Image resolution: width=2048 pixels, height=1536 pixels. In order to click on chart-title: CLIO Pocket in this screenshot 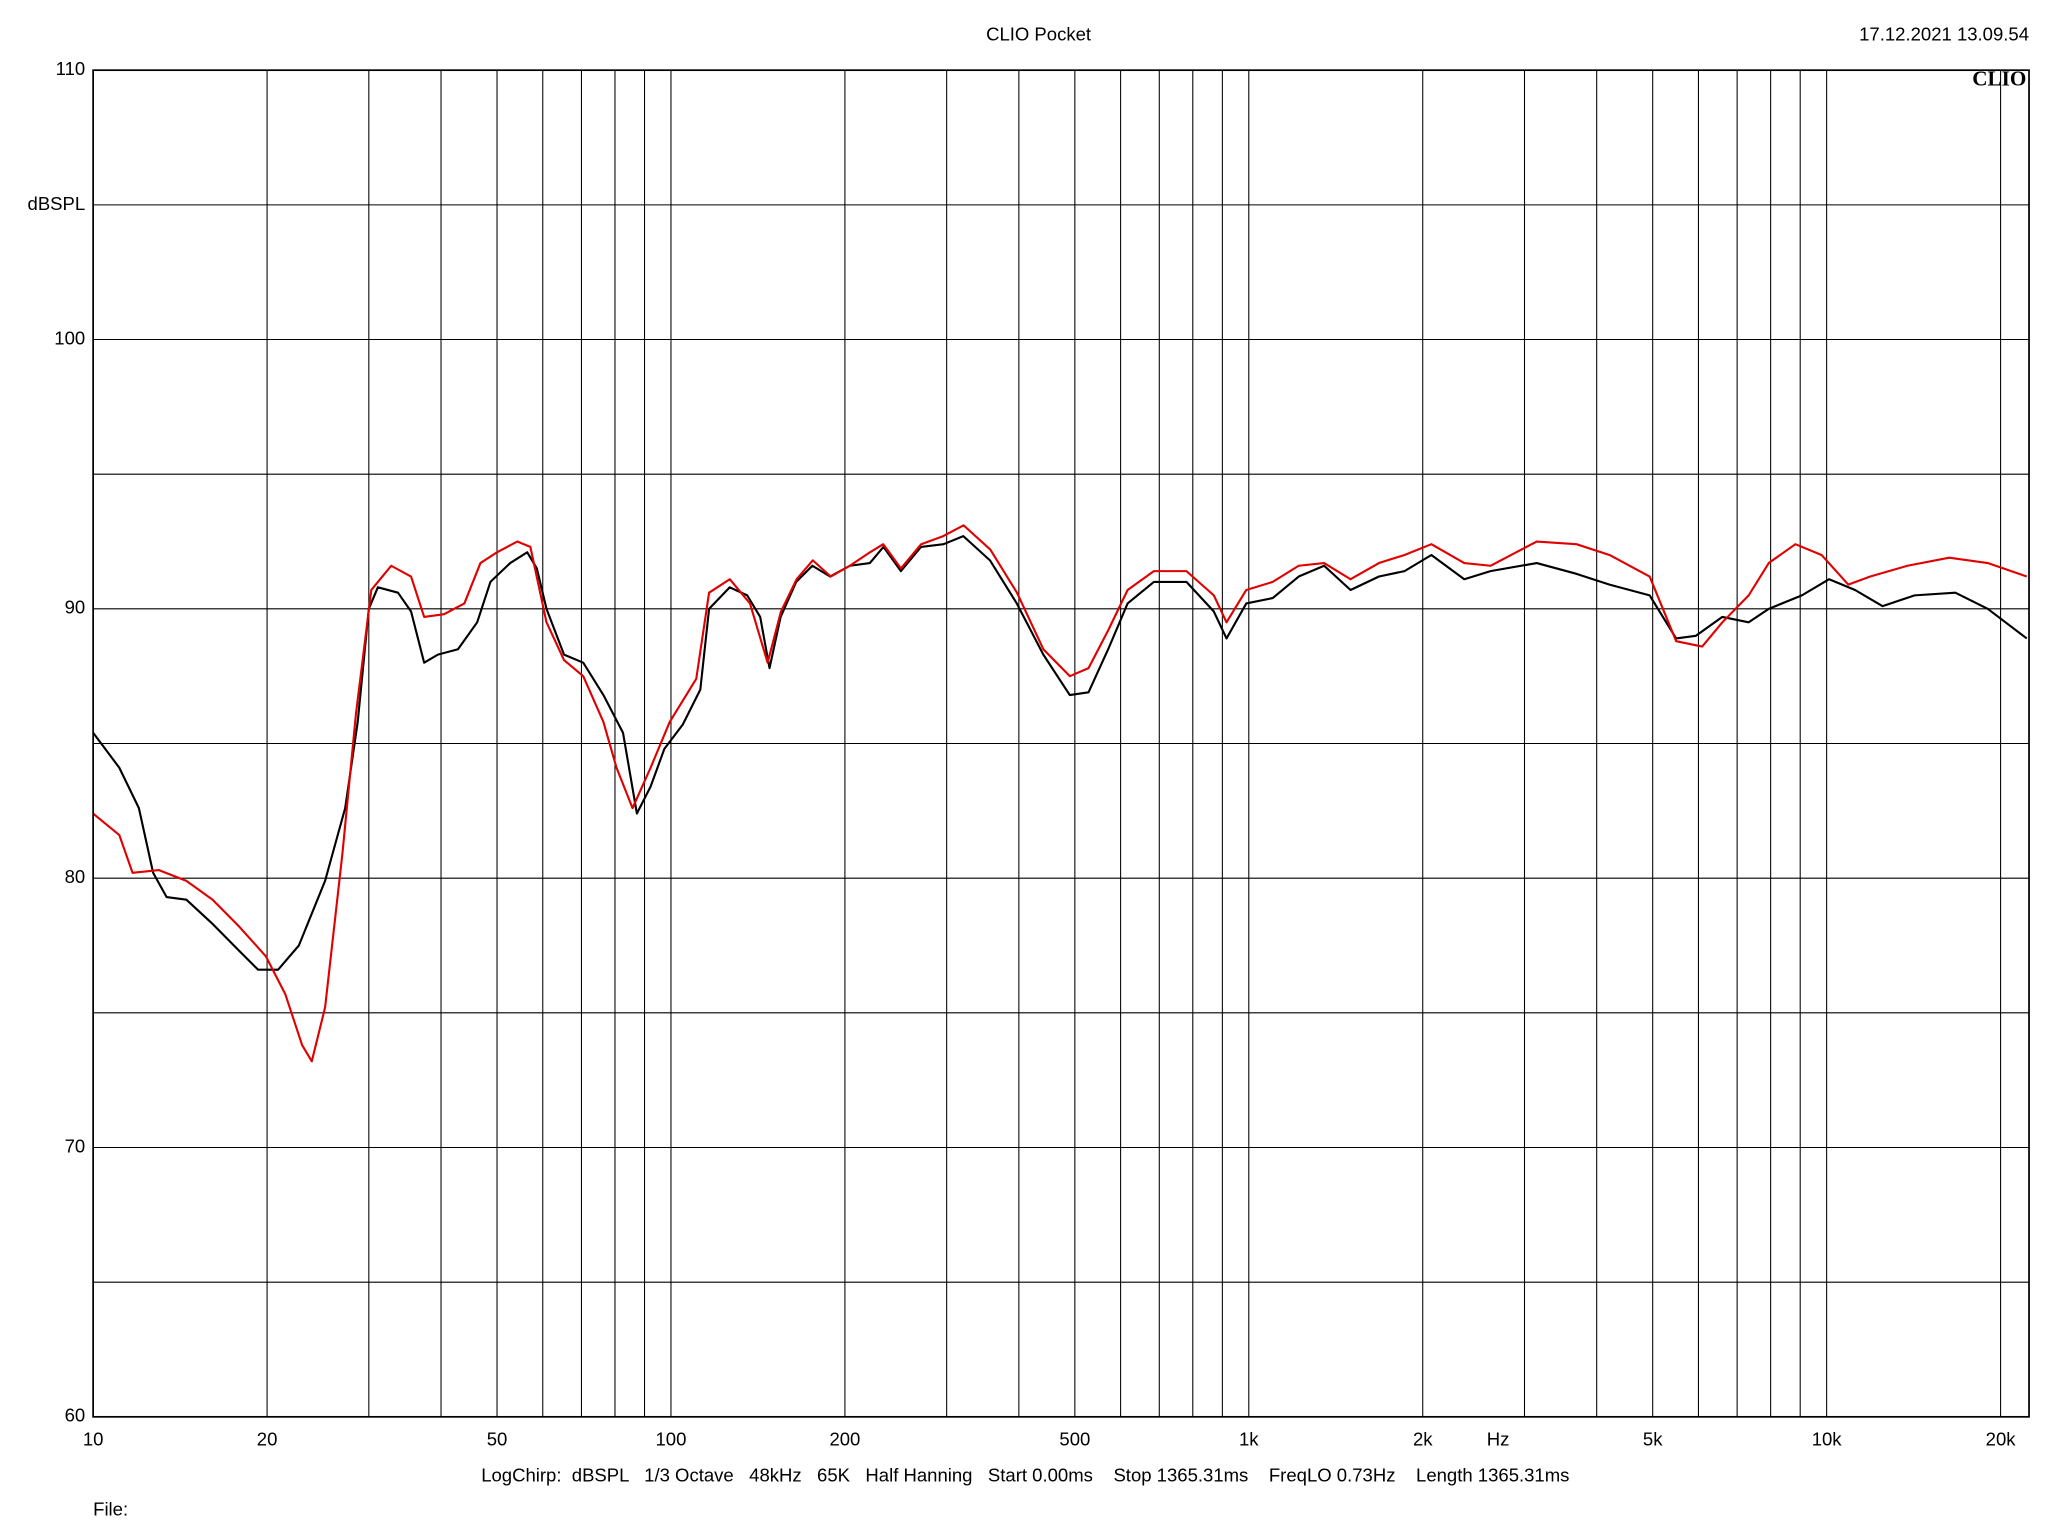, I will do `click(1039, 34)`.